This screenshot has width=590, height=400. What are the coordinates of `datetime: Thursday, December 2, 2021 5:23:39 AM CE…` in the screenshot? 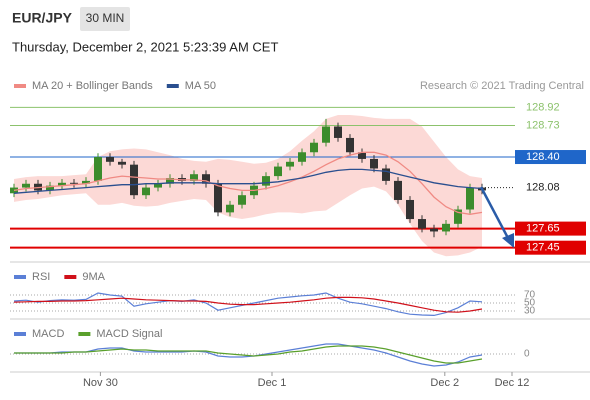 It's located at (145, 46).